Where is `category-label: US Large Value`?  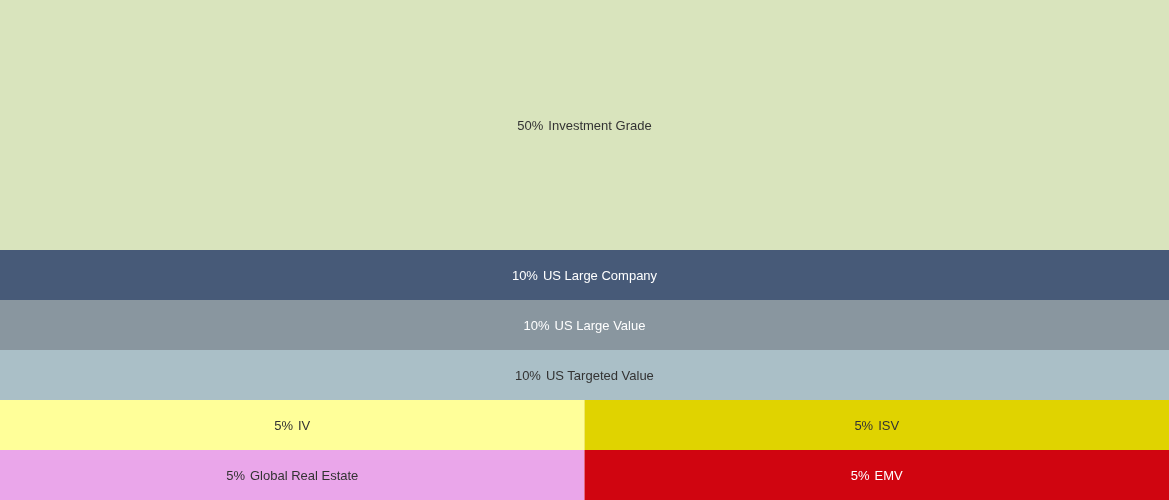 category-label: US Large Value is located at coordinates (600, 325).